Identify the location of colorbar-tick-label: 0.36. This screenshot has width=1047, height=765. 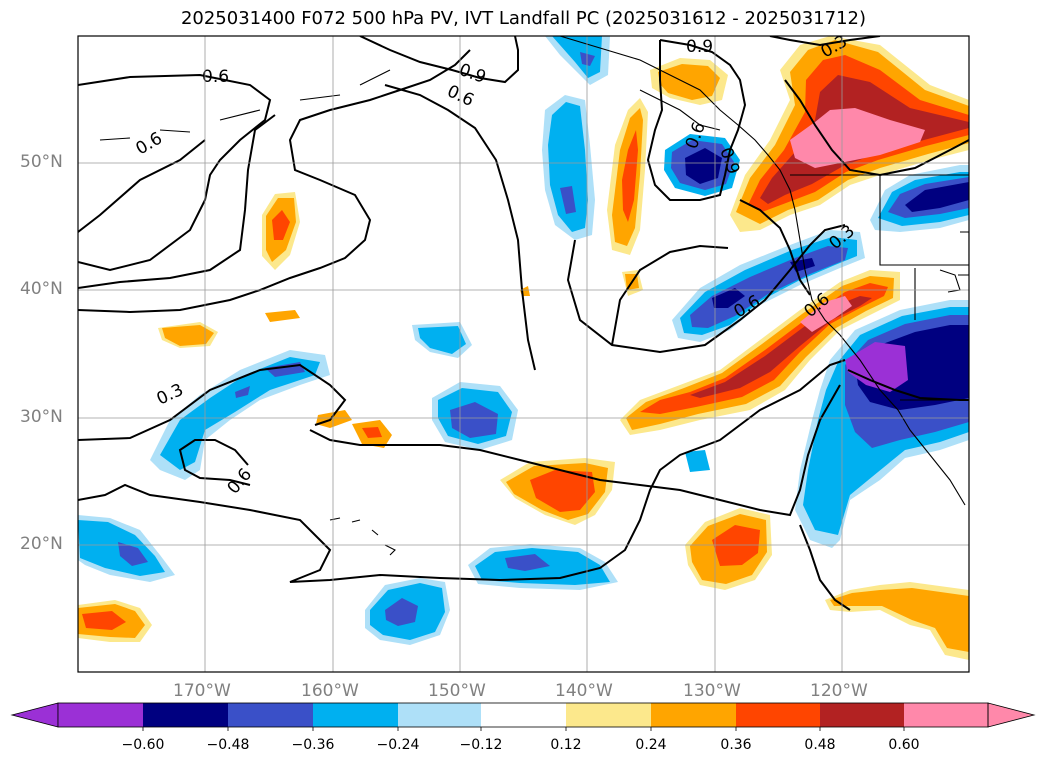
(736, 745).